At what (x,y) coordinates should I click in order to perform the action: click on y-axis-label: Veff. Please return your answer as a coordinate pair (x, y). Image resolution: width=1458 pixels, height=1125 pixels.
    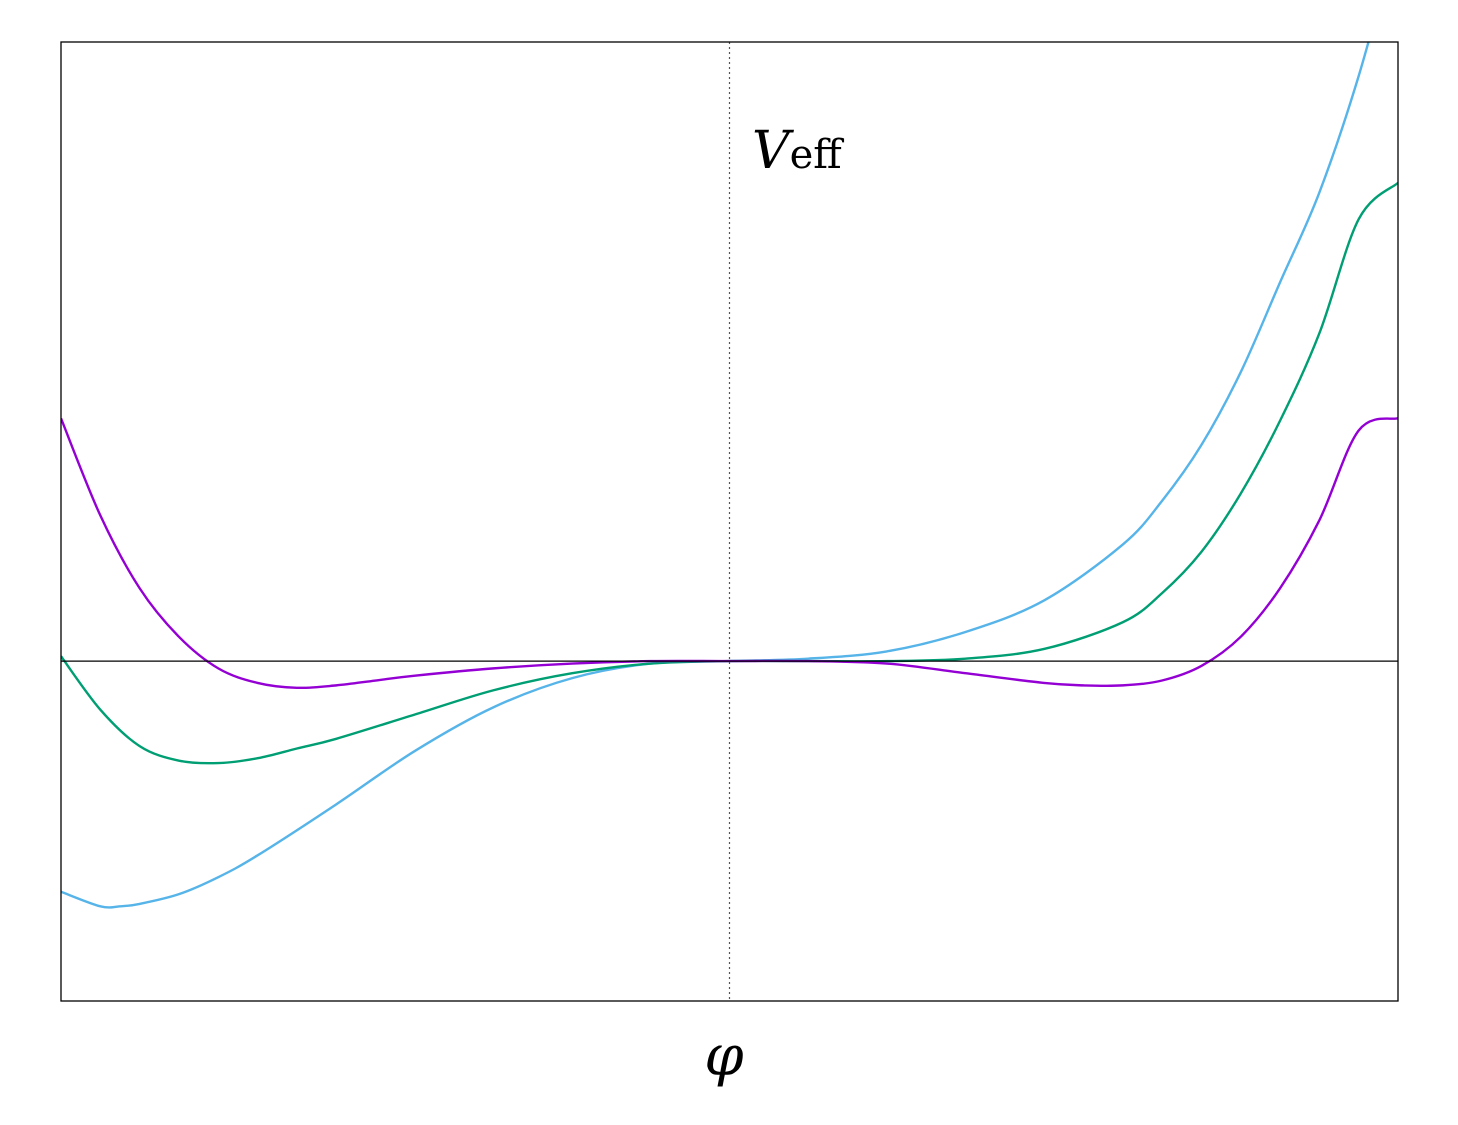
    Looking at the image, I should click on (798, 151).